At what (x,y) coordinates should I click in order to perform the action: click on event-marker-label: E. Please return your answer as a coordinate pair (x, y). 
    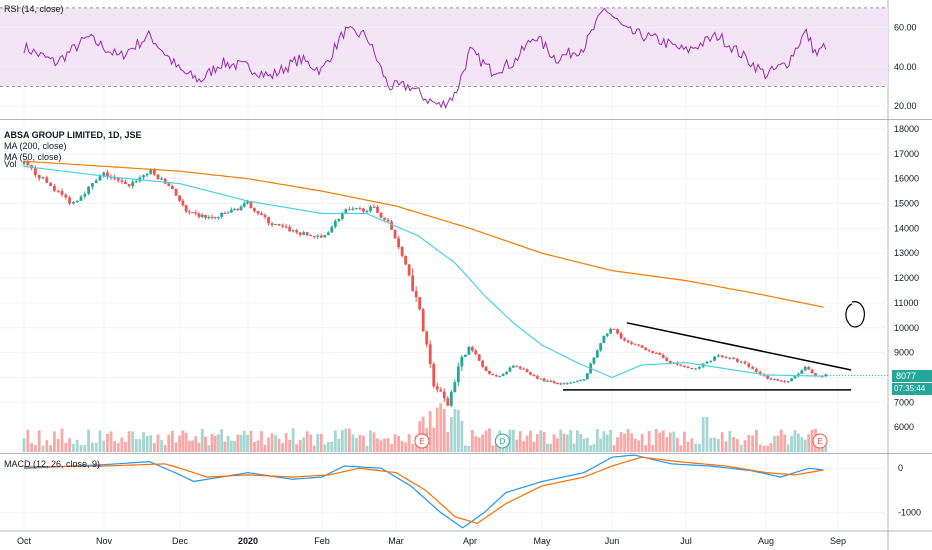
    Looking at the image, I should click on (819, 441).